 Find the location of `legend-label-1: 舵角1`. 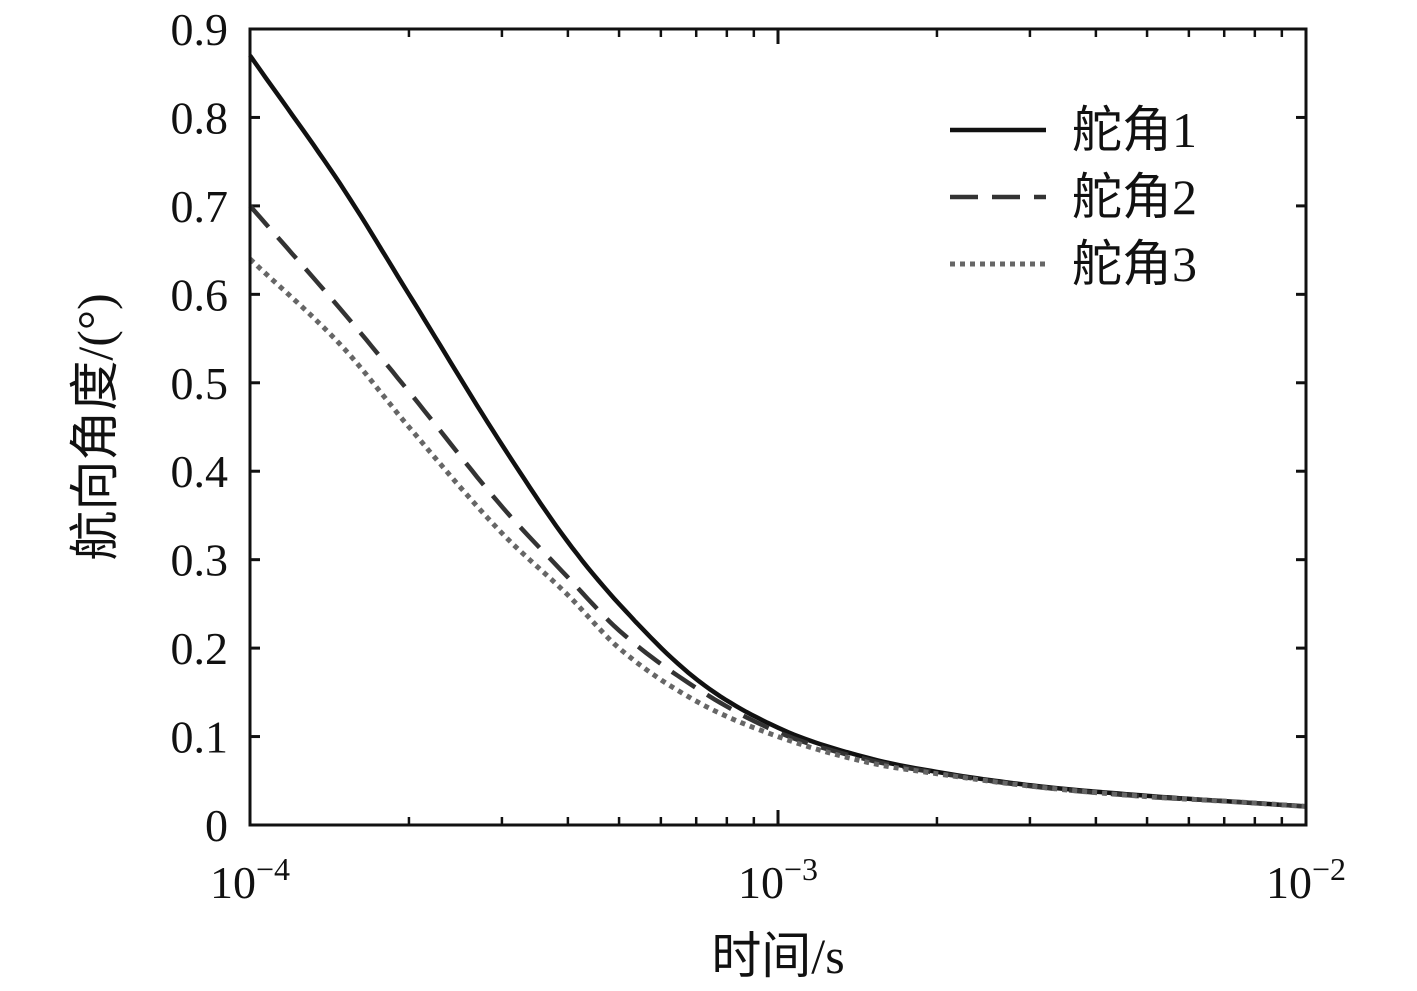

legend-label-1: 舵角1 is located at coordinates (1134, 130).